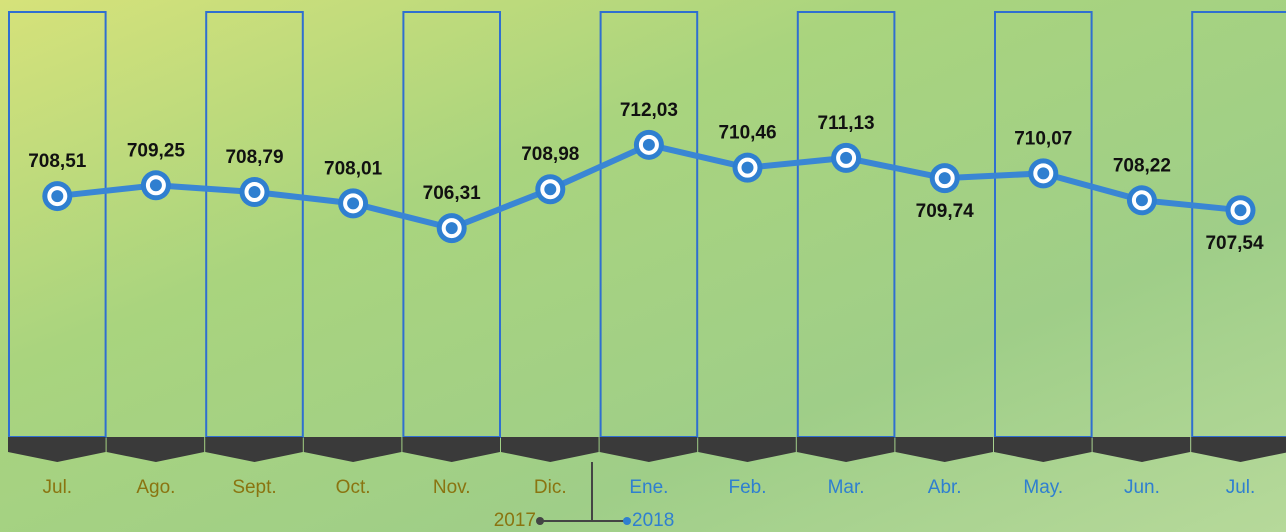 Image resolution: width=1286 pixels, height=532 pixels. I want to click on x-tick-label: Feb., so click(747, 487).